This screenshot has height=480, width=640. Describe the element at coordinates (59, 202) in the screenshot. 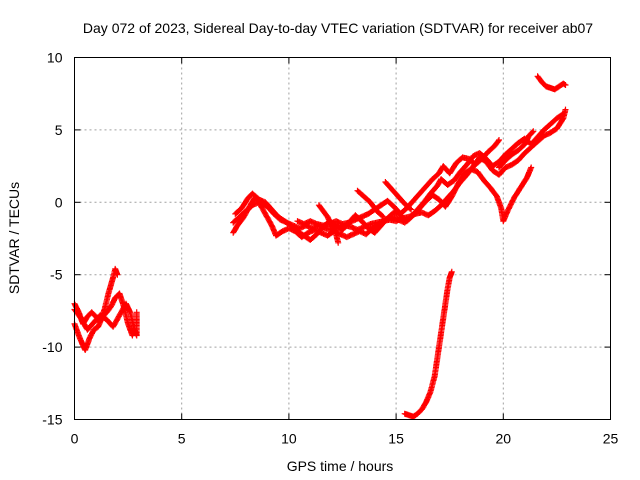

I see `y-tick-label: 0` at that location.